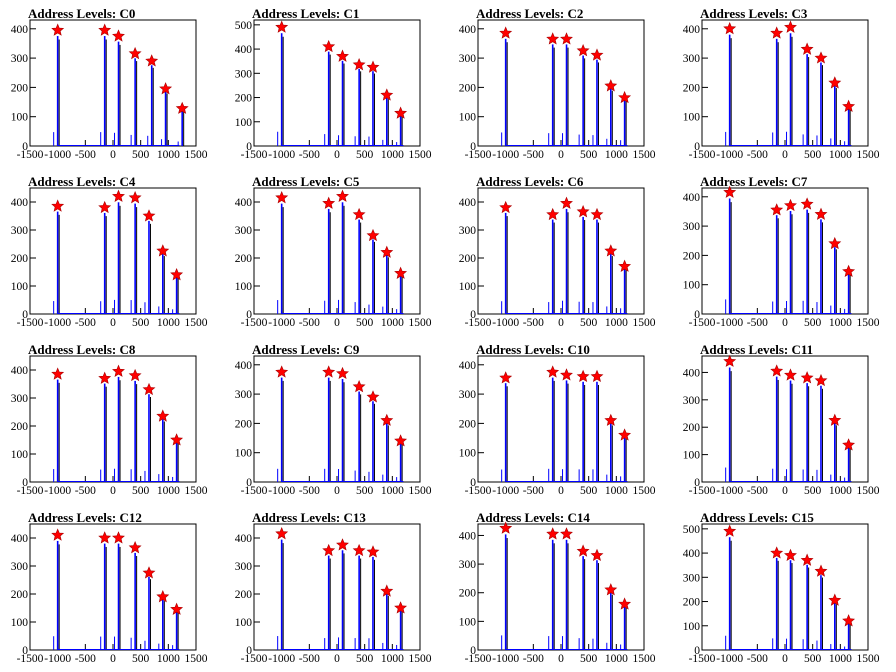  I want to click on panel-title: Address Levels: C2, so click(530, 13).